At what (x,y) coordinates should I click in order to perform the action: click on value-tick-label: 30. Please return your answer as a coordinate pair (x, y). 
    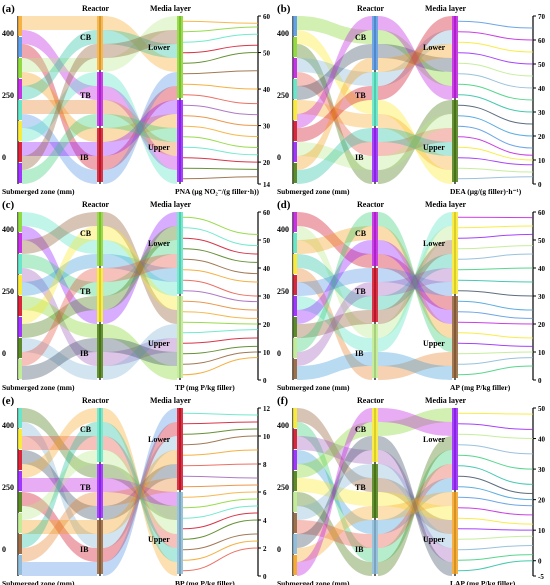
    Looking at the image, I should click on (542, 113).